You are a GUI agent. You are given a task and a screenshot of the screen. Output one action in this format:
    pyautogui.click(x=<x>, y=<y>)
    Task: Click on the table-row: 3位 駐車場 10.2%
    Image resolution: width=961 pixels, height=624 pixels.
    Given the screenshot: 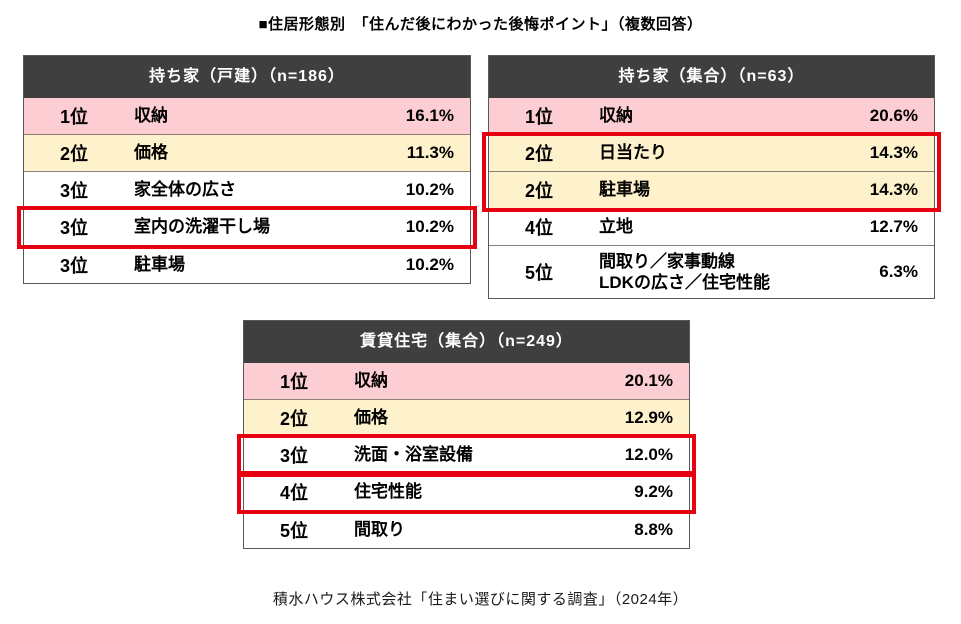 What is the action you would take?
    pyautogui.click(x=247, y=264)
    